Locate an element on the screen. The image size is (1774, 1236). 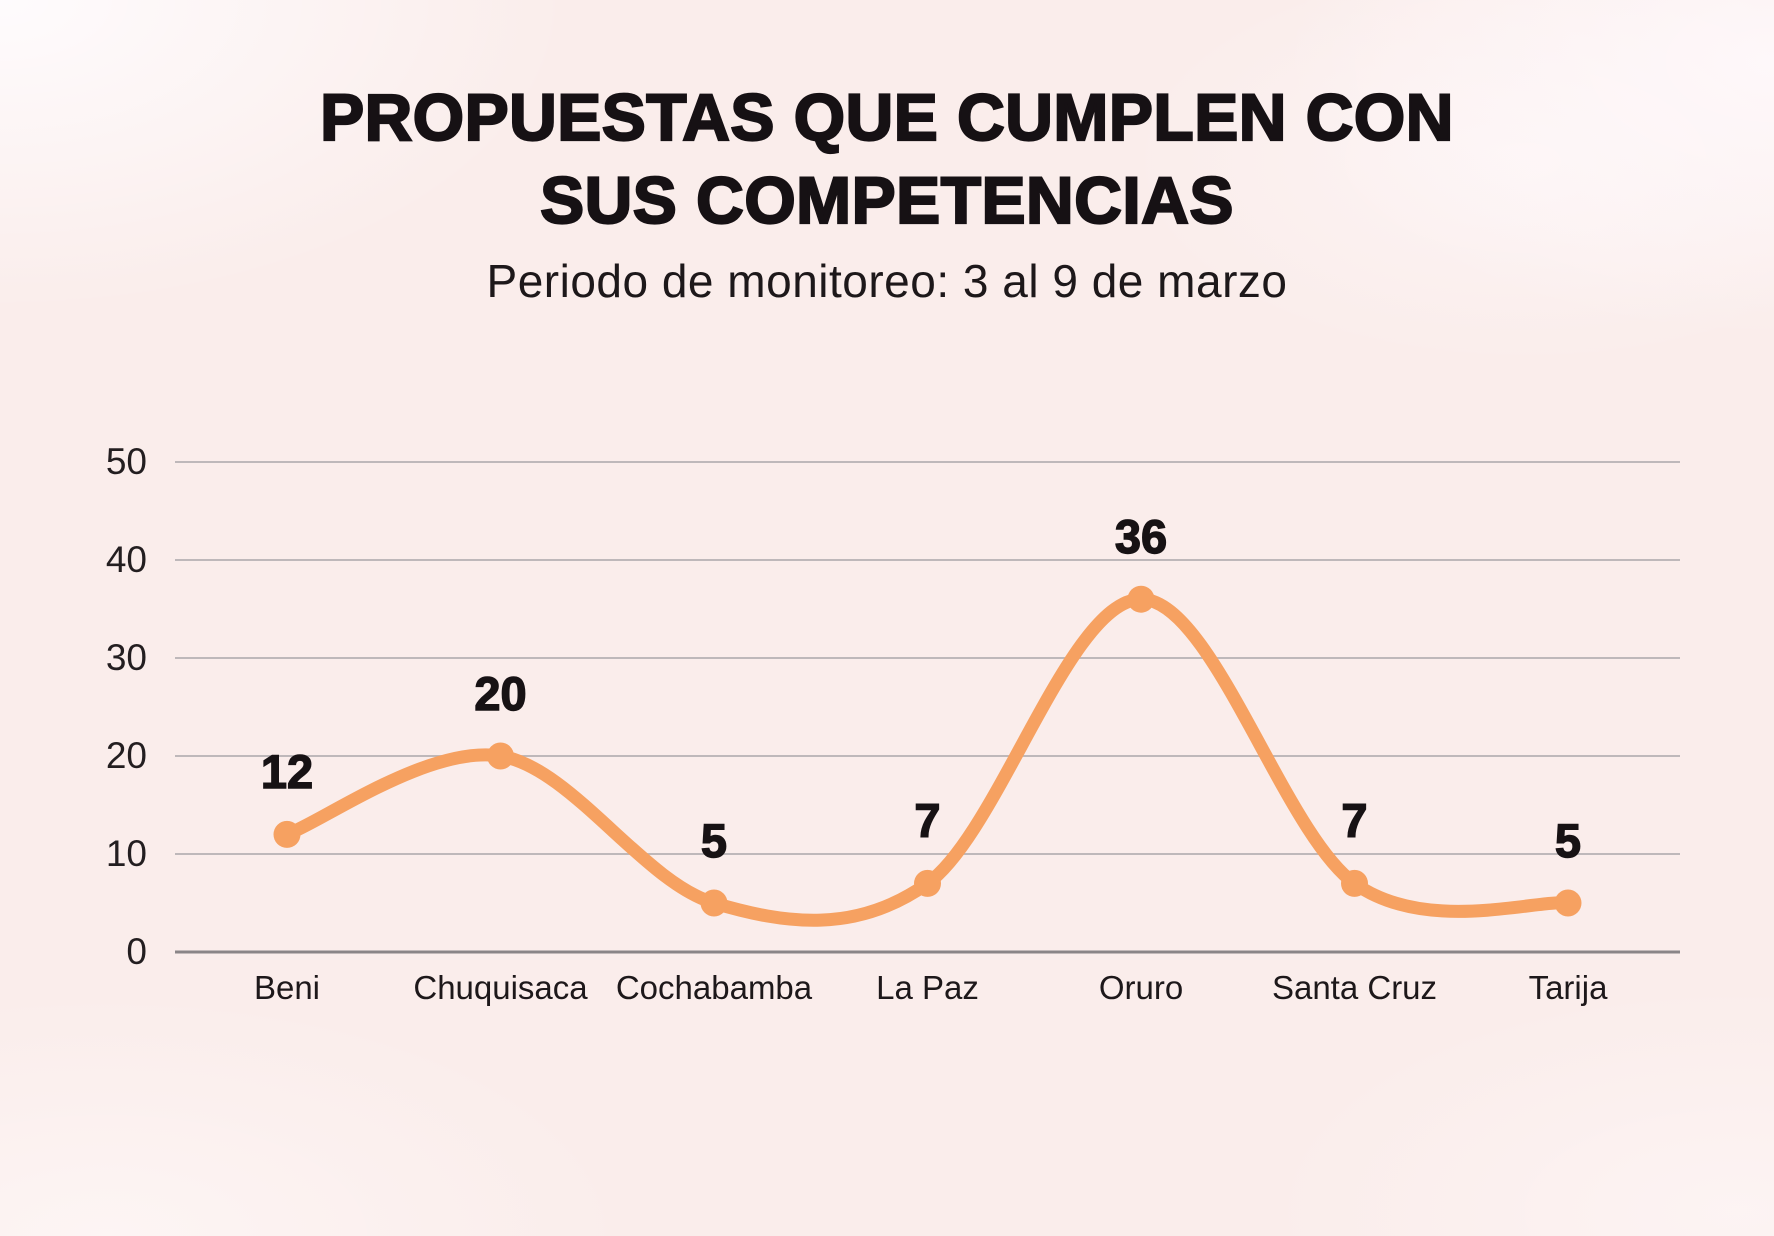
y-axis-tick-label: 50 is located at coordinates (126, 461).